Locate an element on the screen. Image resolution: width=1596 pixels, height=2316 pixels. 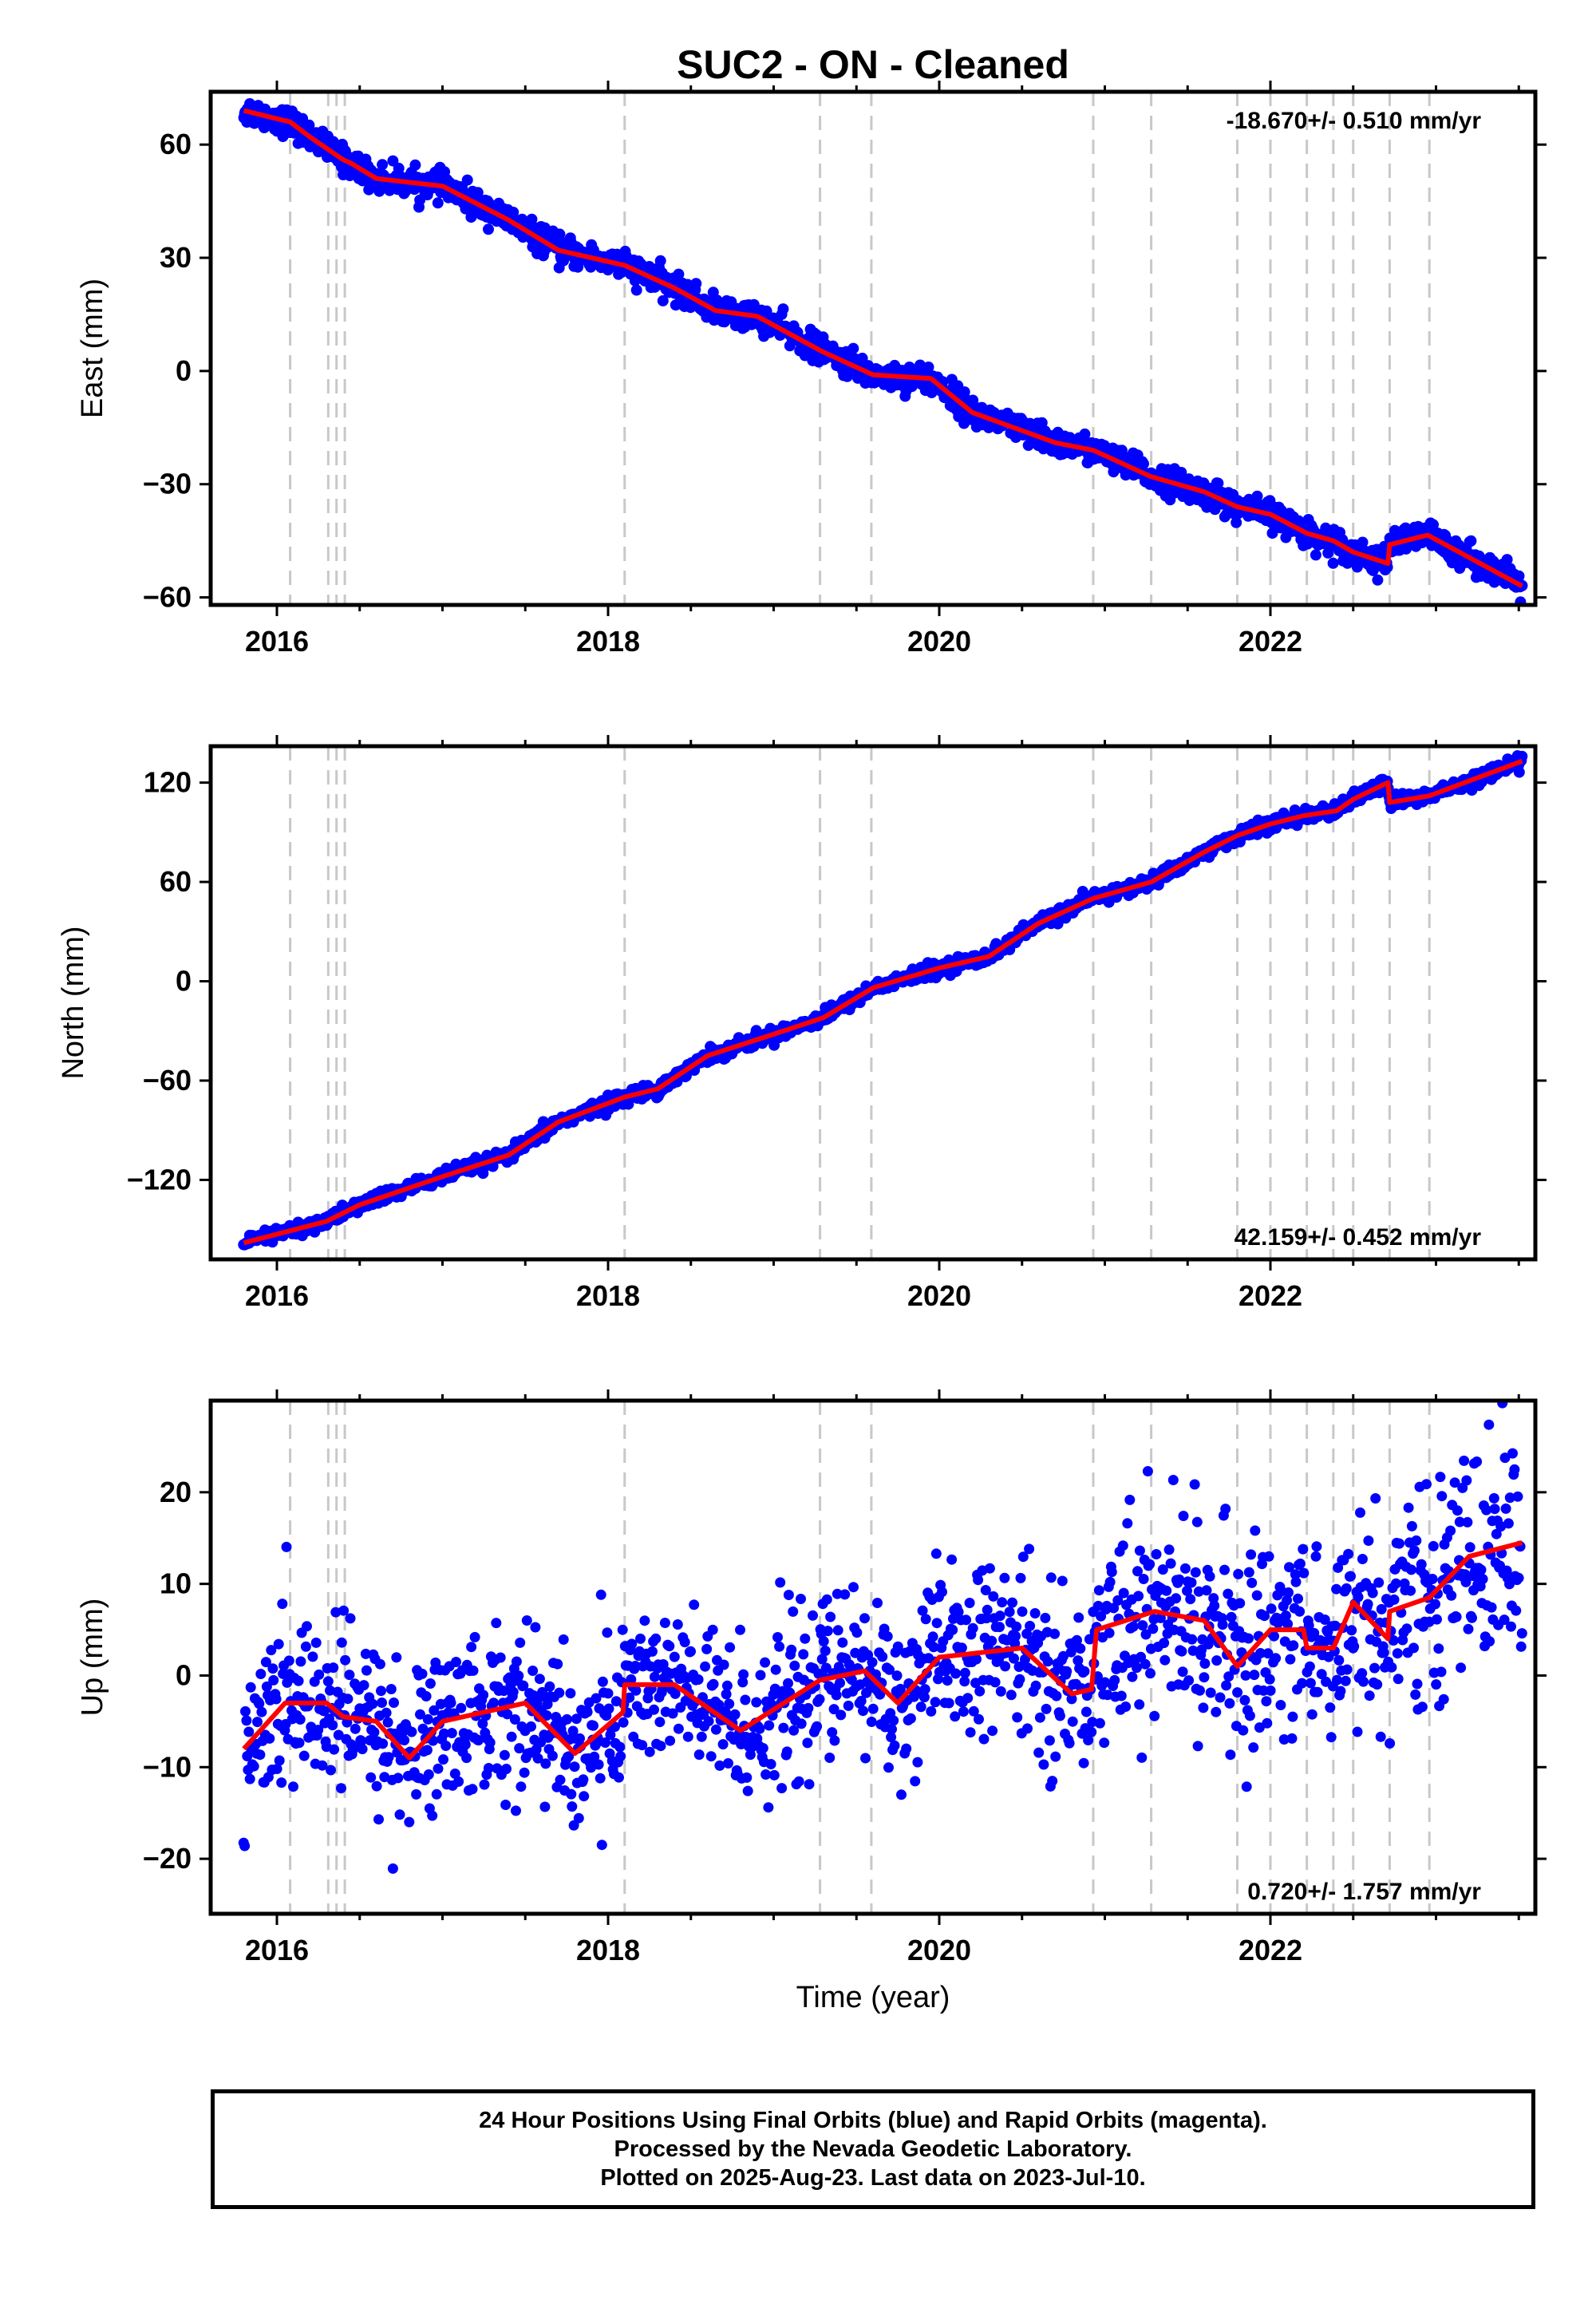
east-y-tick-label: 30 is located at coordinates (176, 257).